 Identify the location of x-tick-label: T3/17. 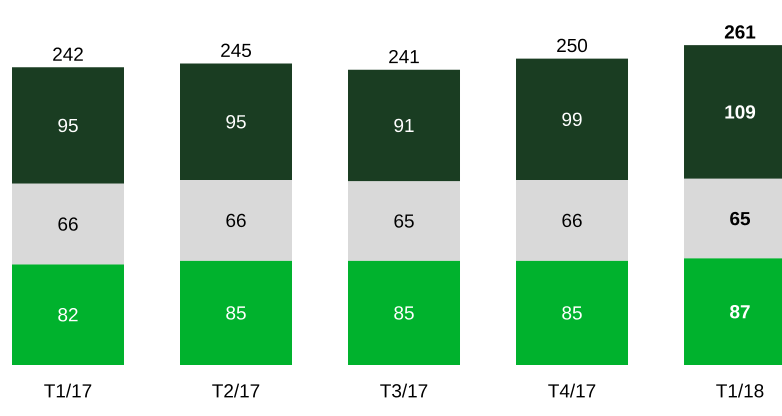
(404, 391).